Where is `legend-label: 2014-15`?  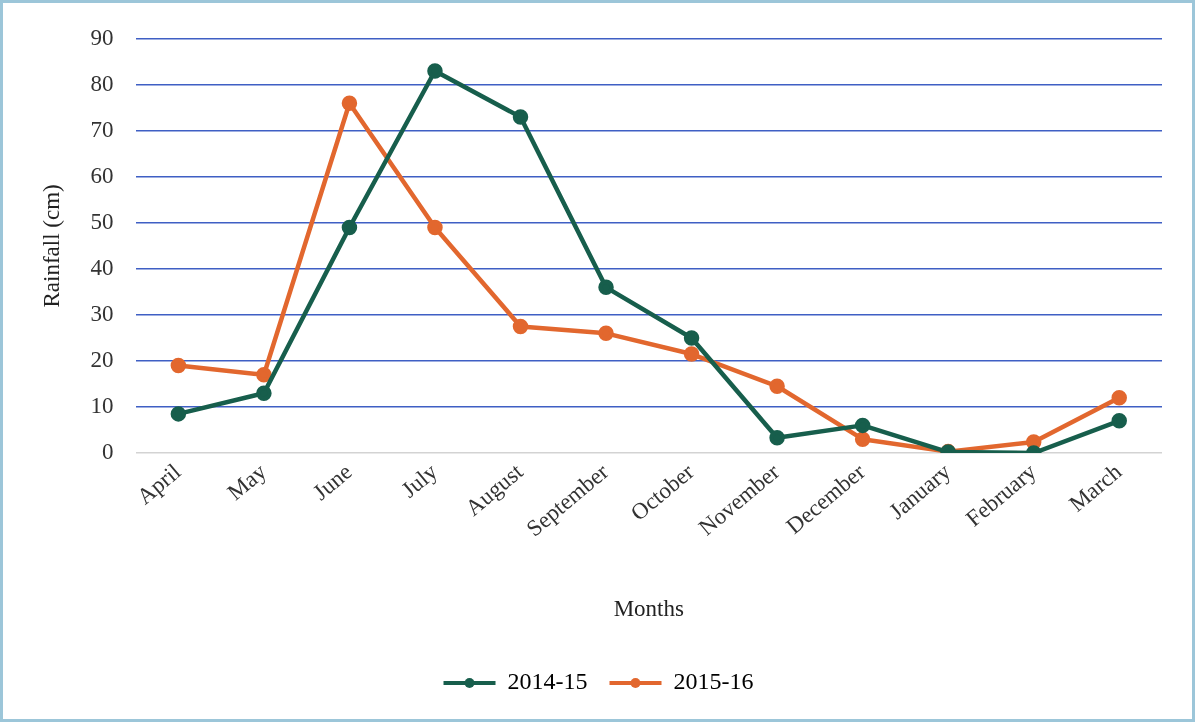 legend-label: 2014-15 is located at coordinates (547, 681).